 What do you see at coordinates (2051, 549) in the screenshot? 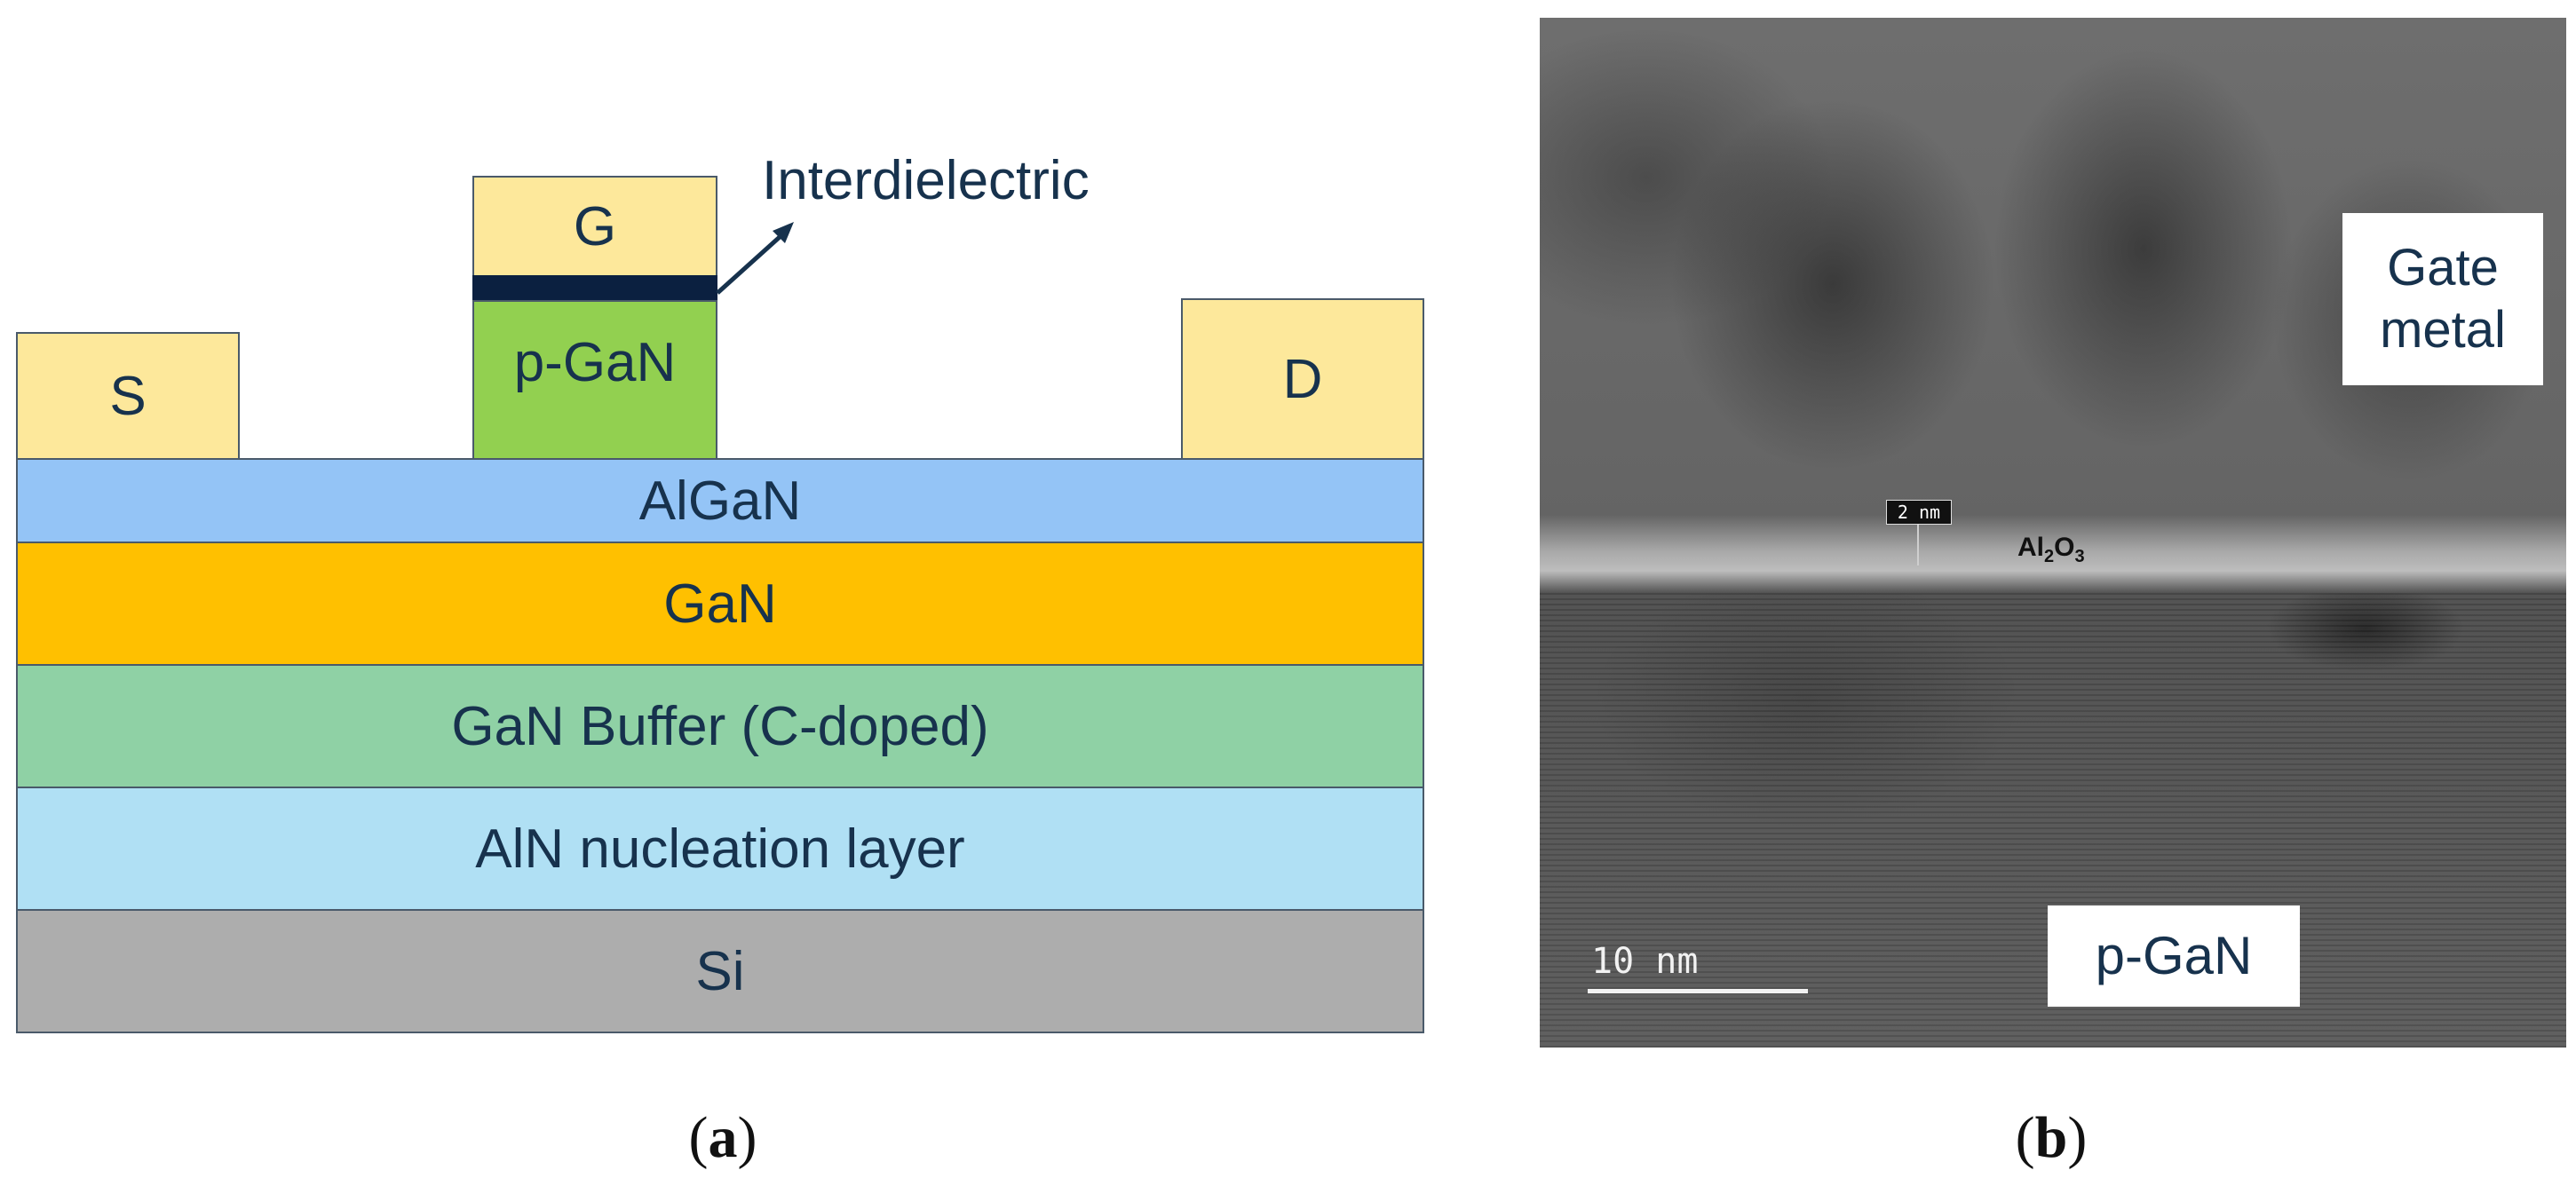
I see `oxide-label: Al2O3` at bounding box center [2051, 549].